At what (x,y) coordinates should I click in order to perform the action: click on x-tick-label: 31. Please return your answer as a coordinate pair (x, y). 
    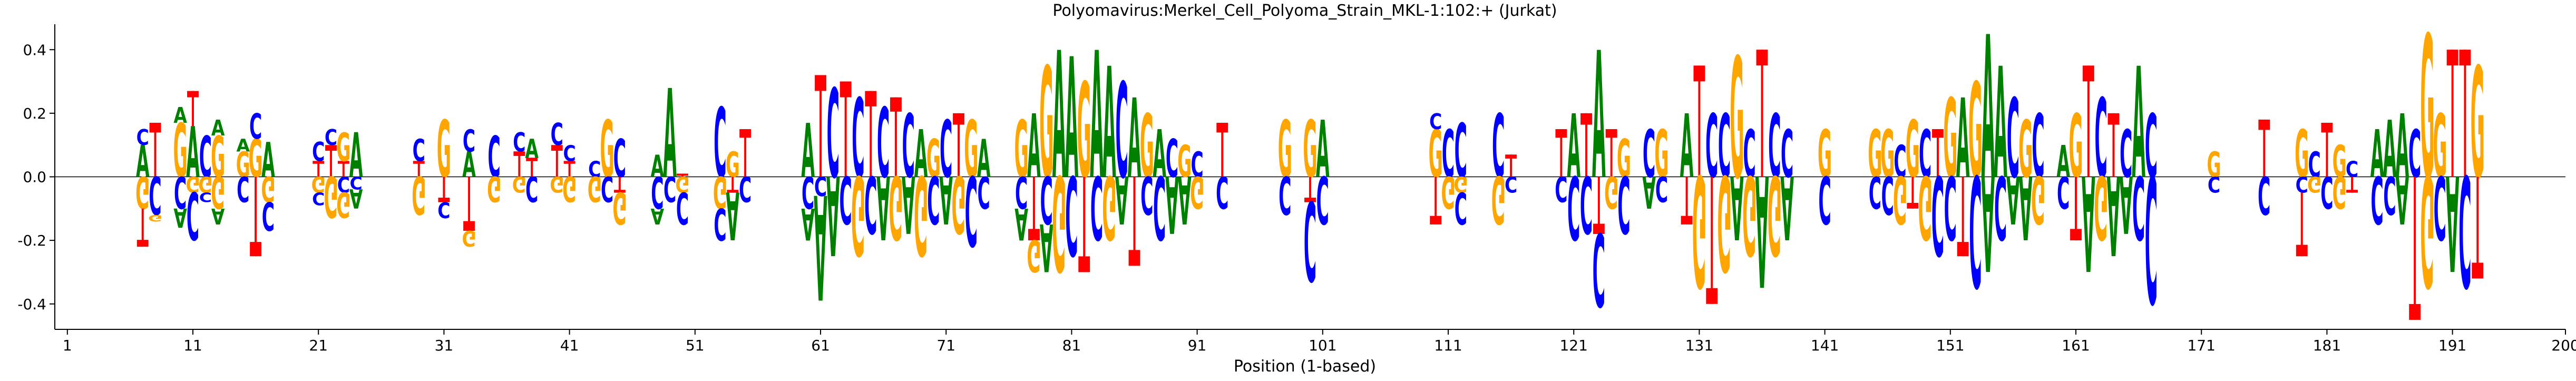
    Looking at the image, I should click on (444, 345).